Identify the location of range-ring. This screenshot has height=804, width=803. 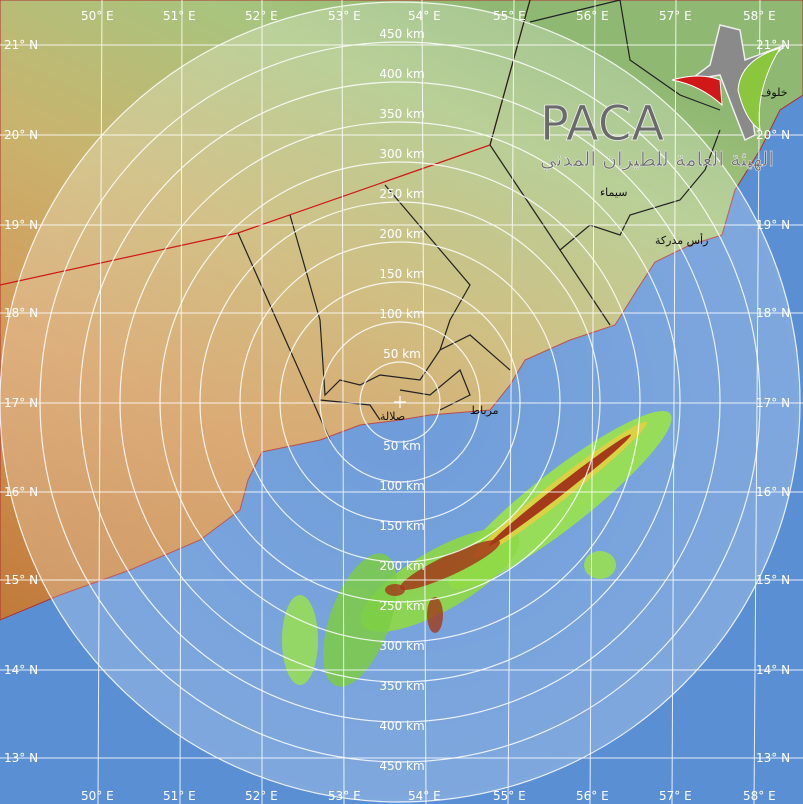
(400, 402).